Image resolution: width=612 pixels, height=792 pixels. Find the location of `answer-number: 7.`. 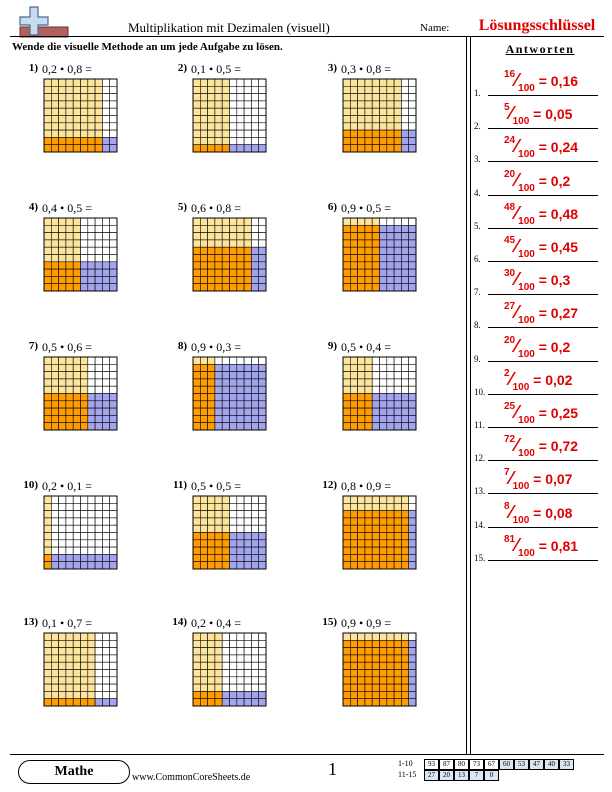

answer-number: 7. is located at coordinates (477, 292).